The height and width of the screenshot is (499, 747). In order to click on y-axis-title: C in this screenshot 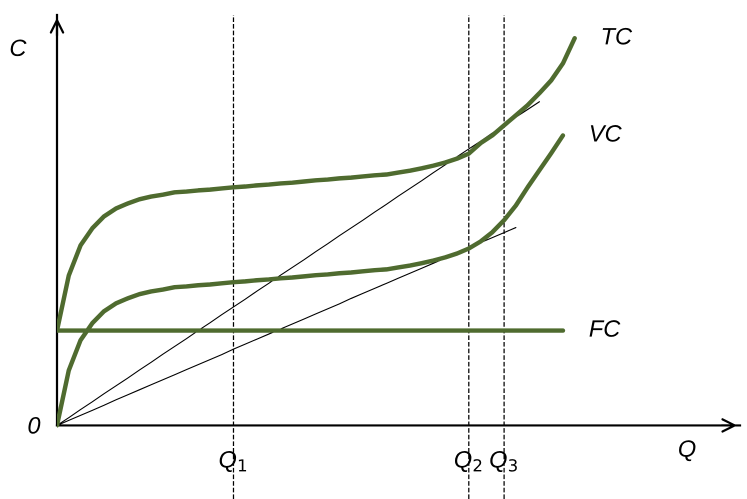, I will do `click(18, 47)`.